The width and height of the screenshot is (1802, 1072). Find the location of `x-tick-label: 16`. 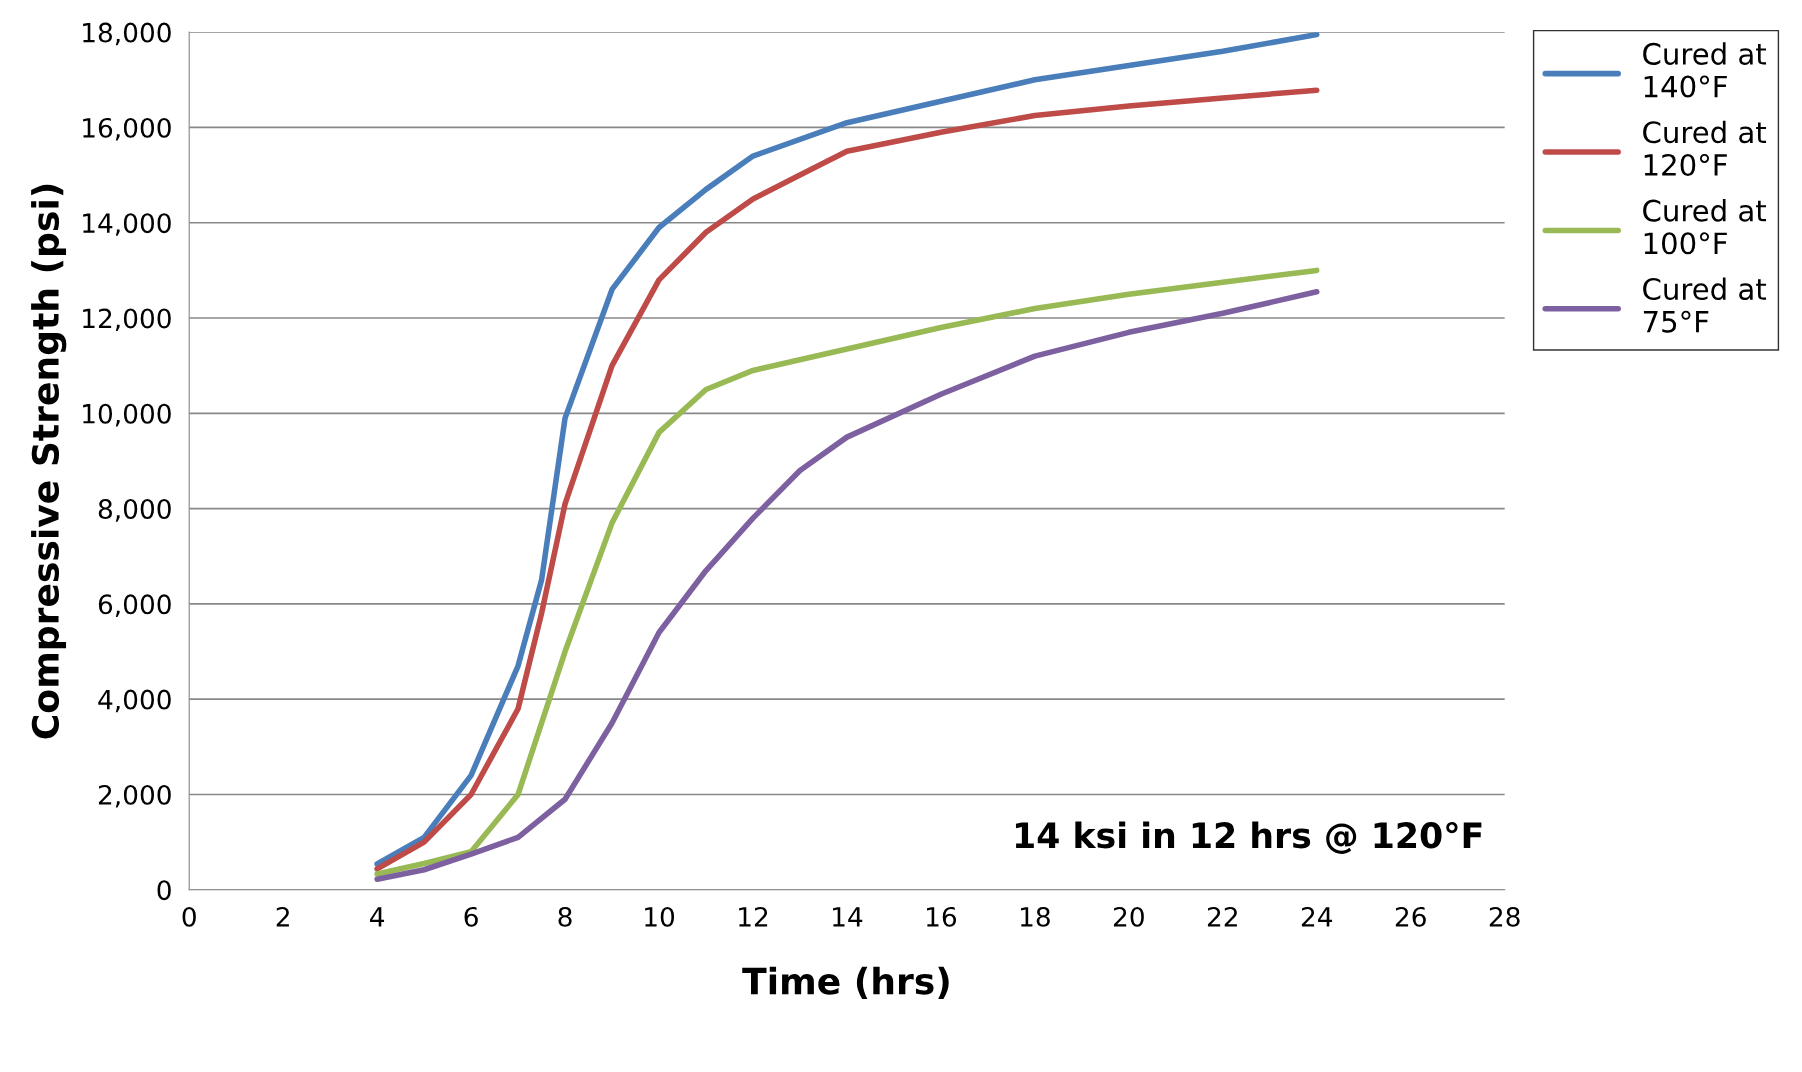

x-tick-label: 16 is located at coordinates (942, 916).